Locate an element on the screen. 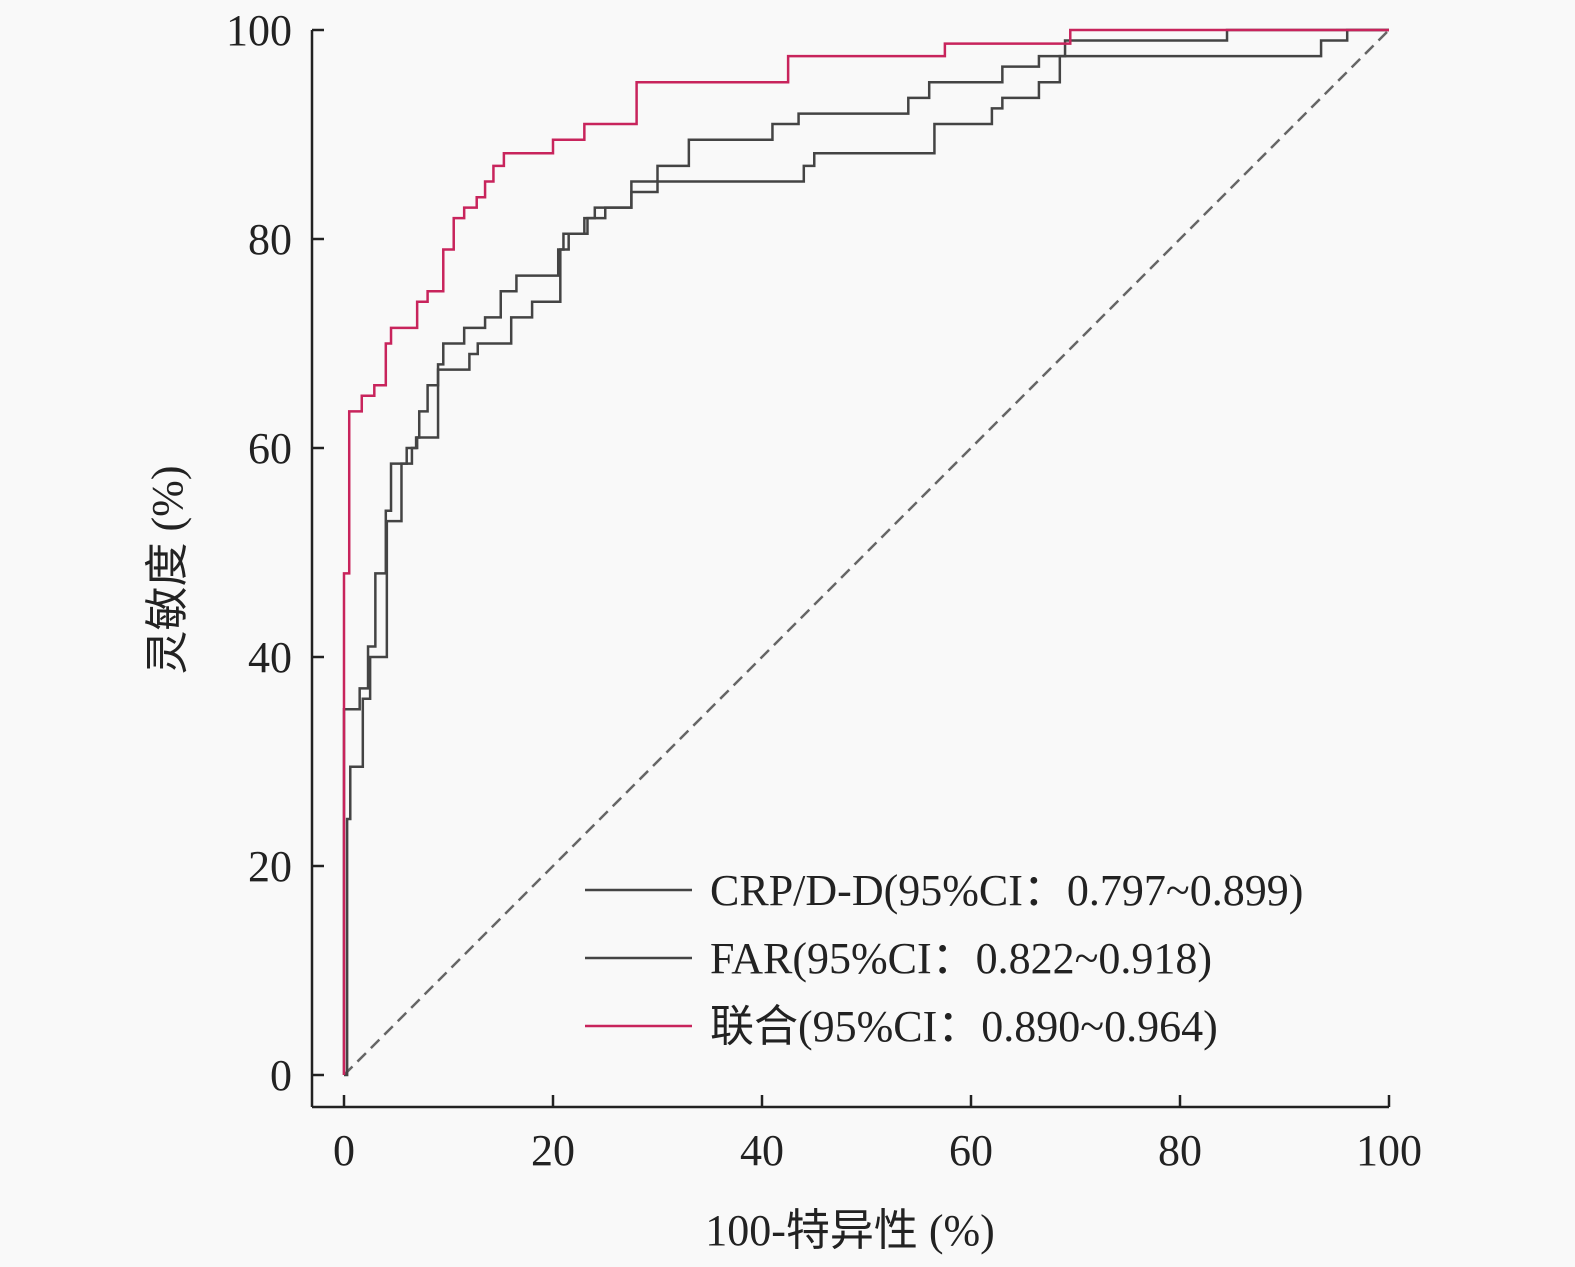 The width and height of the screenshot is (1575, 1267). y-tick-label: 0 is located at coordinates (281, 1075).